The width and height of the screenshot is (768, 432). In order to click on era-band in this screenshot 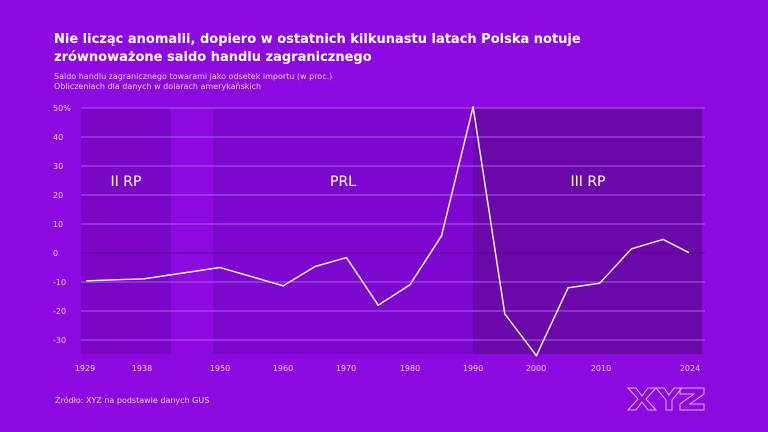, I will do `click(126, 231)`.